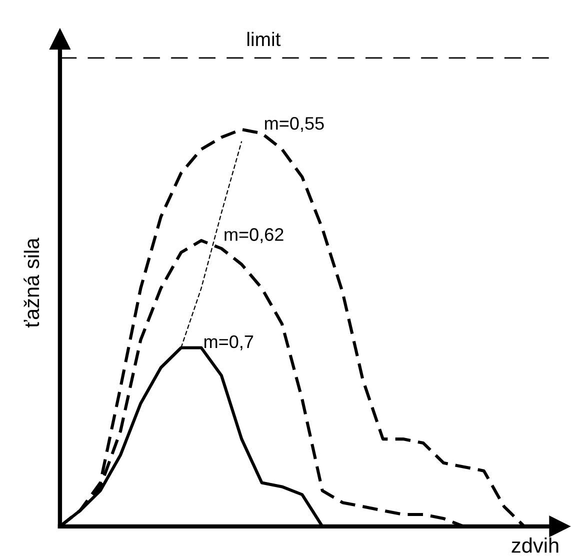 This screenshot has width=571, height=560. I want to click on y-axis-title: ťažná sila, so click(32, 283).